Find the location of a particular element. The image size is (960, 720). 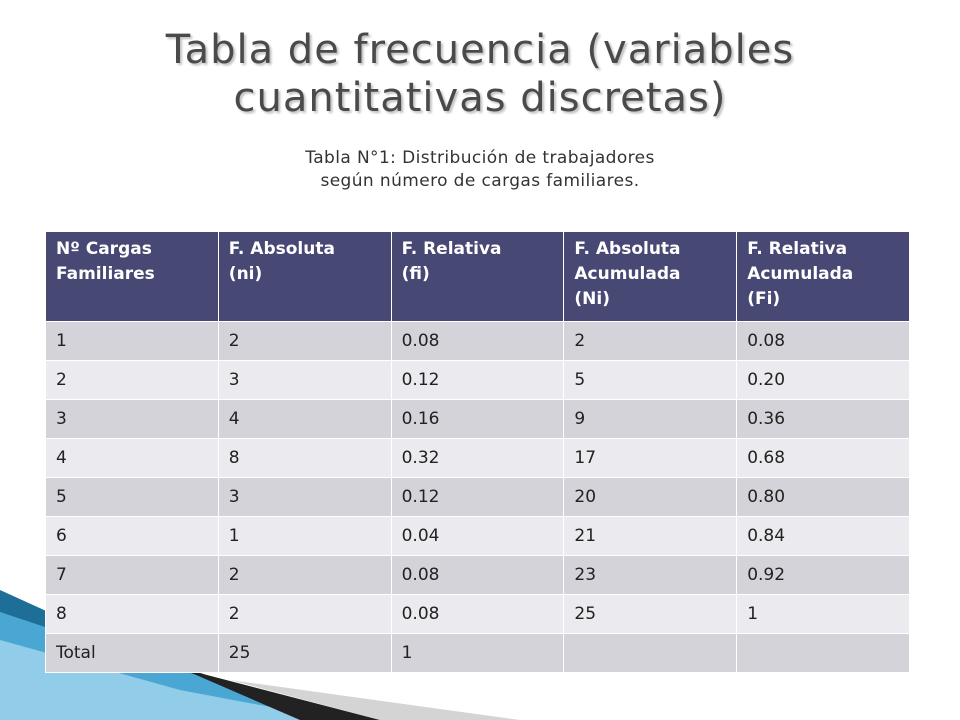

column-header: Nº Cargas Familiares is located at coordinates (132, 276).